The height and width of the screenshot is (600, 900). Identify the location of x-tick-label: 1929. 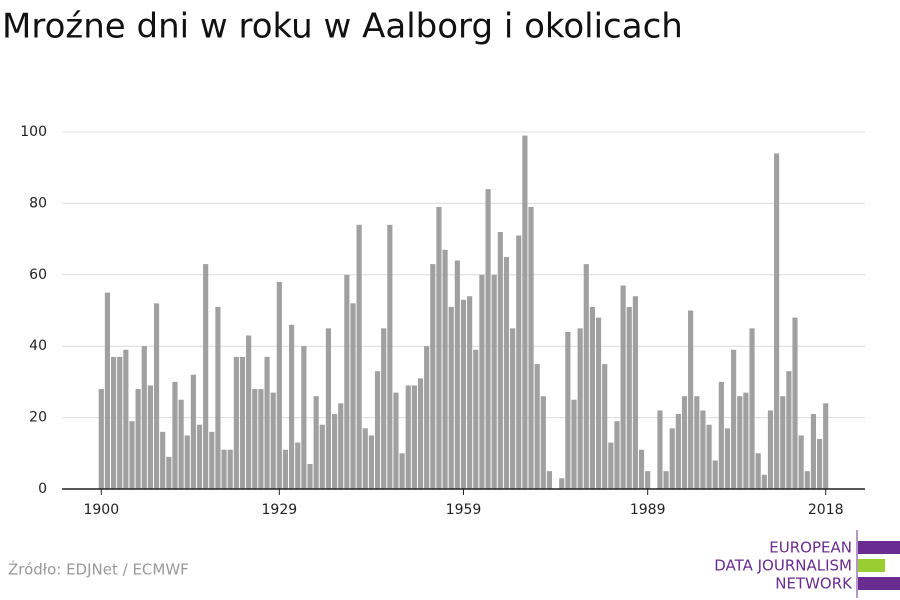
(280, 510).